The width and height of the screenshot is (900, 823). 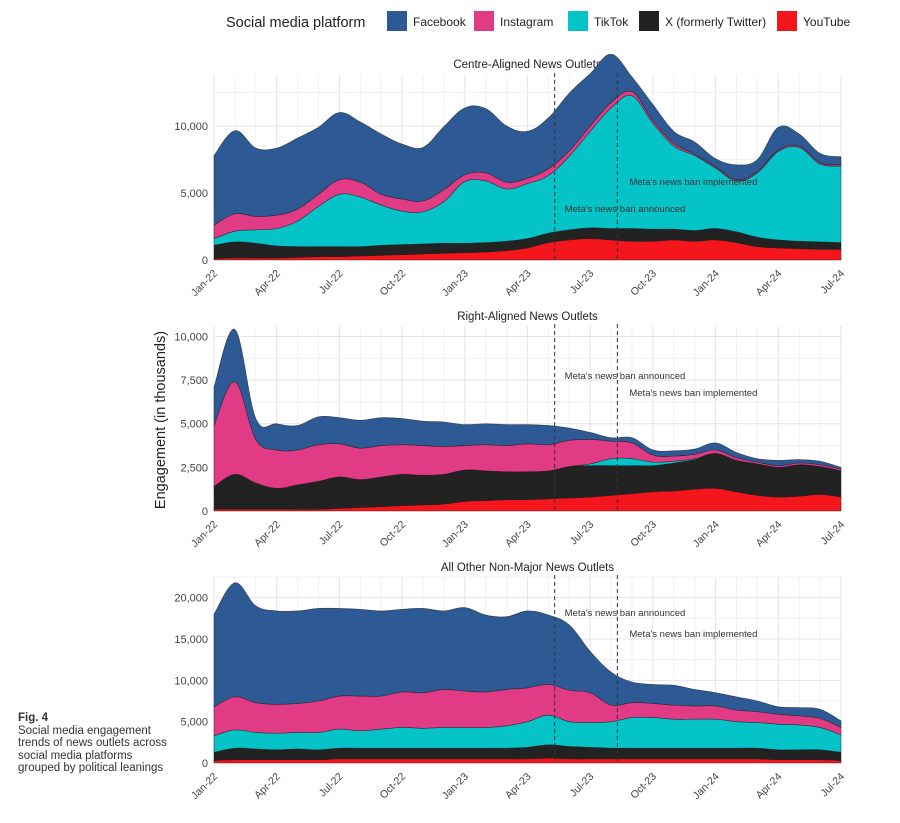 What do you see at coordinates (527, 317) in the screenshot?
I see `panel-title: Right-Aligned News Outlets` at bounding box center [527, 317].